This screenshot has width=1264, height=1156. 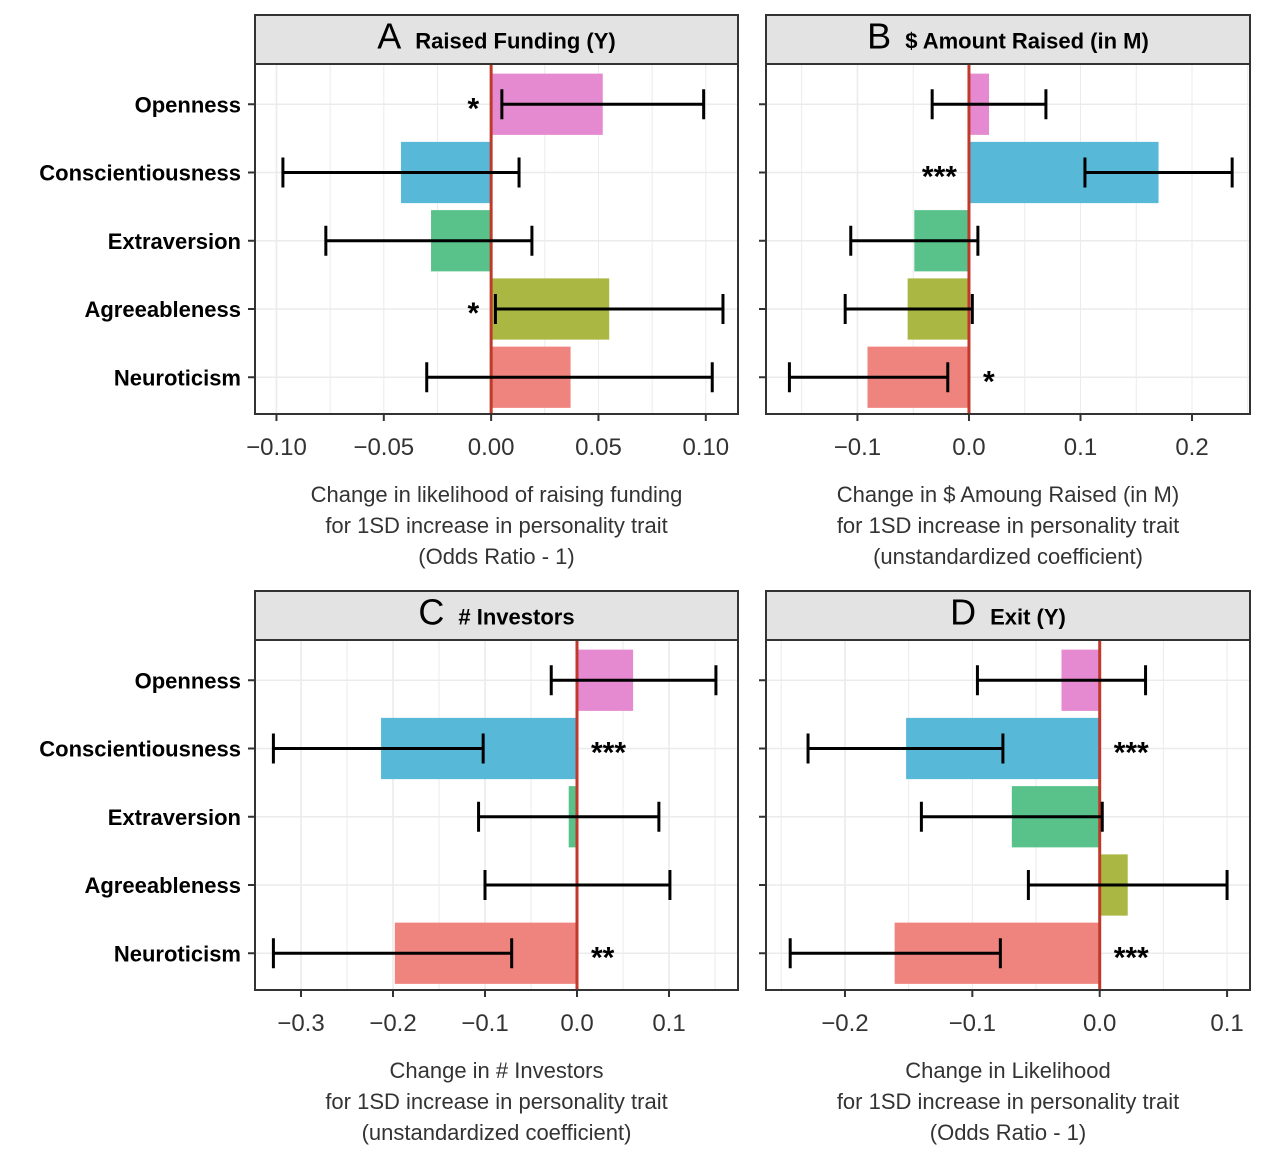 I want to click on panel-b-title-text: $ Amount Raised (in M), so click(x=1027, y=41).